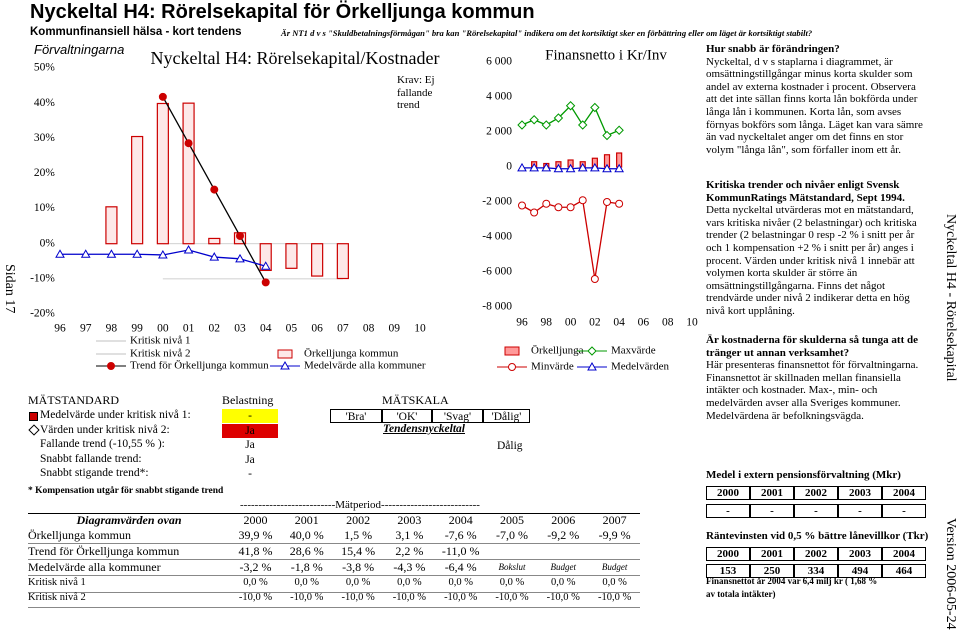  Describe the element at coordinates (816, 571) in the screenshot. I see `cell: 334` at that location.